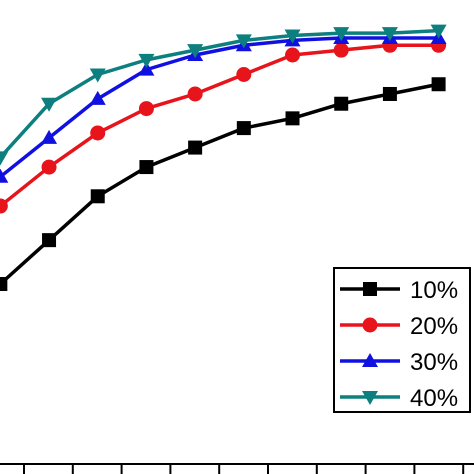 Image resolution: width=474 pixels, height=474 pixels. Describe the element at coordinates (434, 326) in the screenshot. I see `legend-label: 20%` at that location.